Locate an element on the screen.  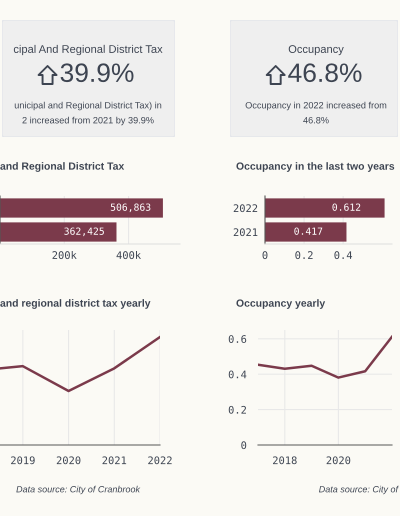
text: 39.9% is located at coordinates (97, 72).